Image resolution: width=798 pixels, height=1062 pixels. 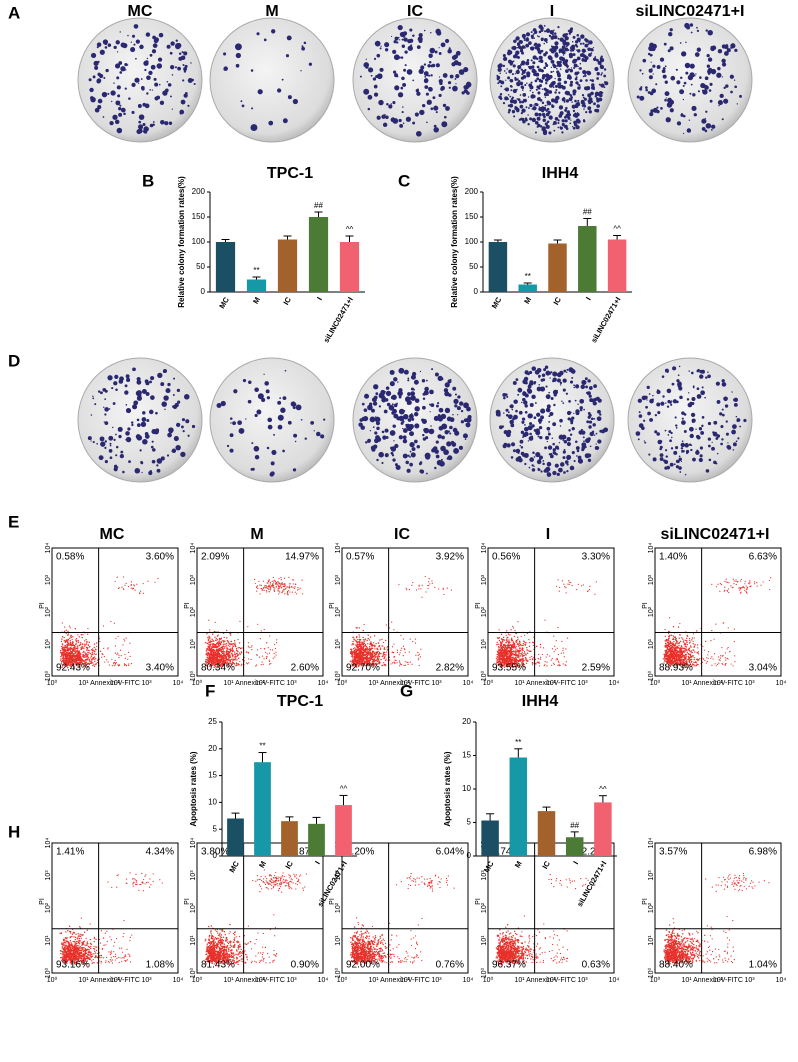 What do you see at coordinates (193, 676) in the screenshot?
I see `y-tick-label: 10⁰` at bounding box center [193, 676].